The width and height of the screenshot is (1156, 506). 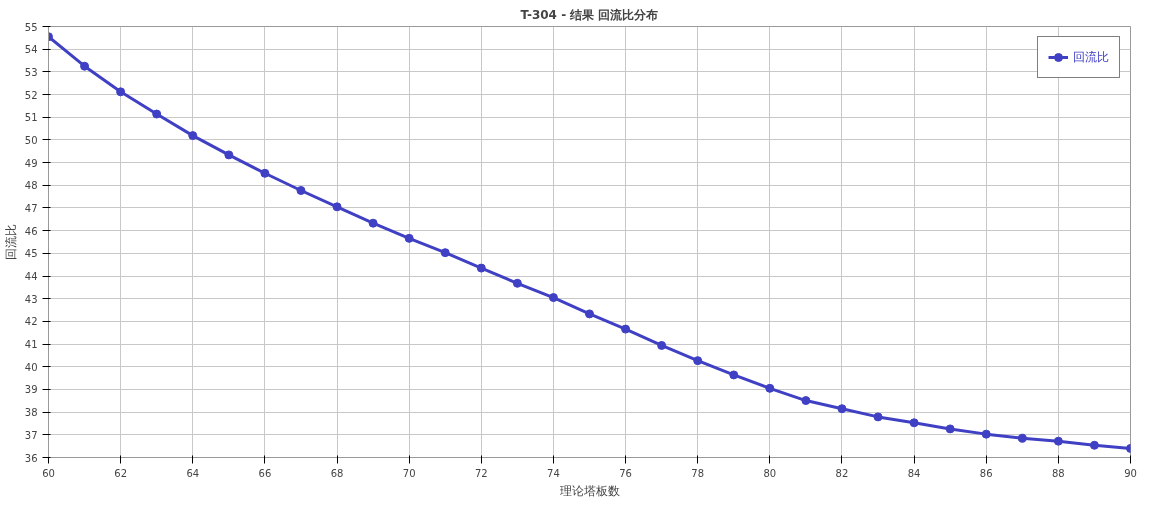 What do you see at coordinates (31, 345) in the screenshot?
I see `y-tick-label: 41` at bounding box center [31, 345].